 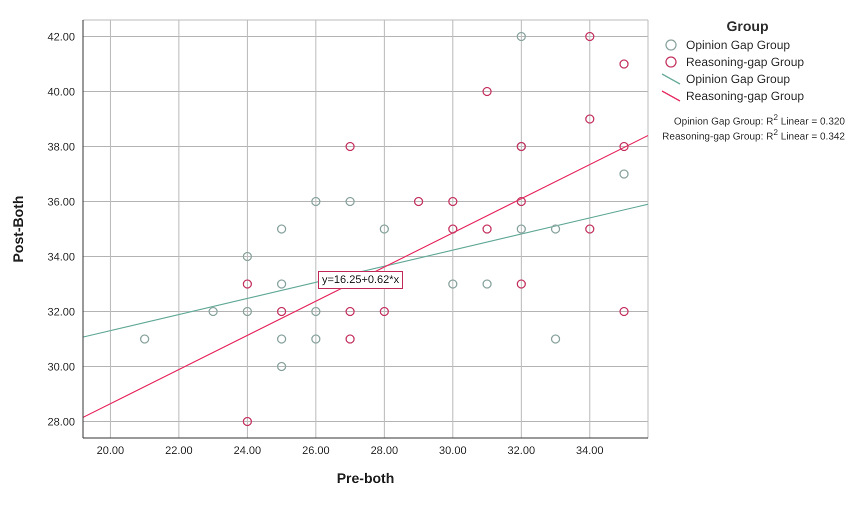 I want to click on x-tick-label: 20.00, so click(x=110, y=450).